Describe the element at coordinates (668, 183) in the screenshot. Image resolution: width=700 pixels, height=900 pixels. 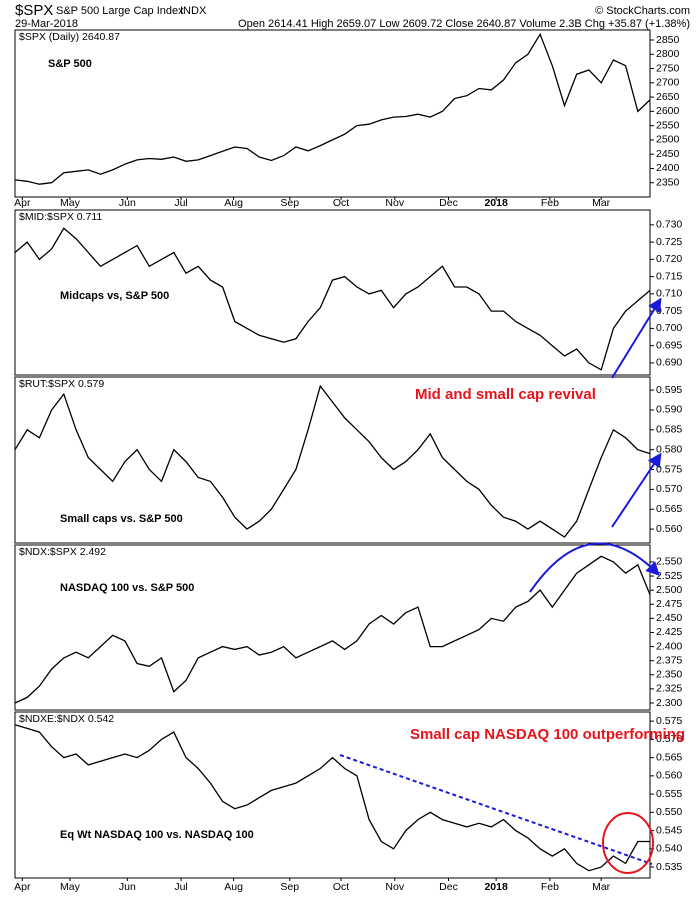
I see `y-tick-label: 2350` at that location.